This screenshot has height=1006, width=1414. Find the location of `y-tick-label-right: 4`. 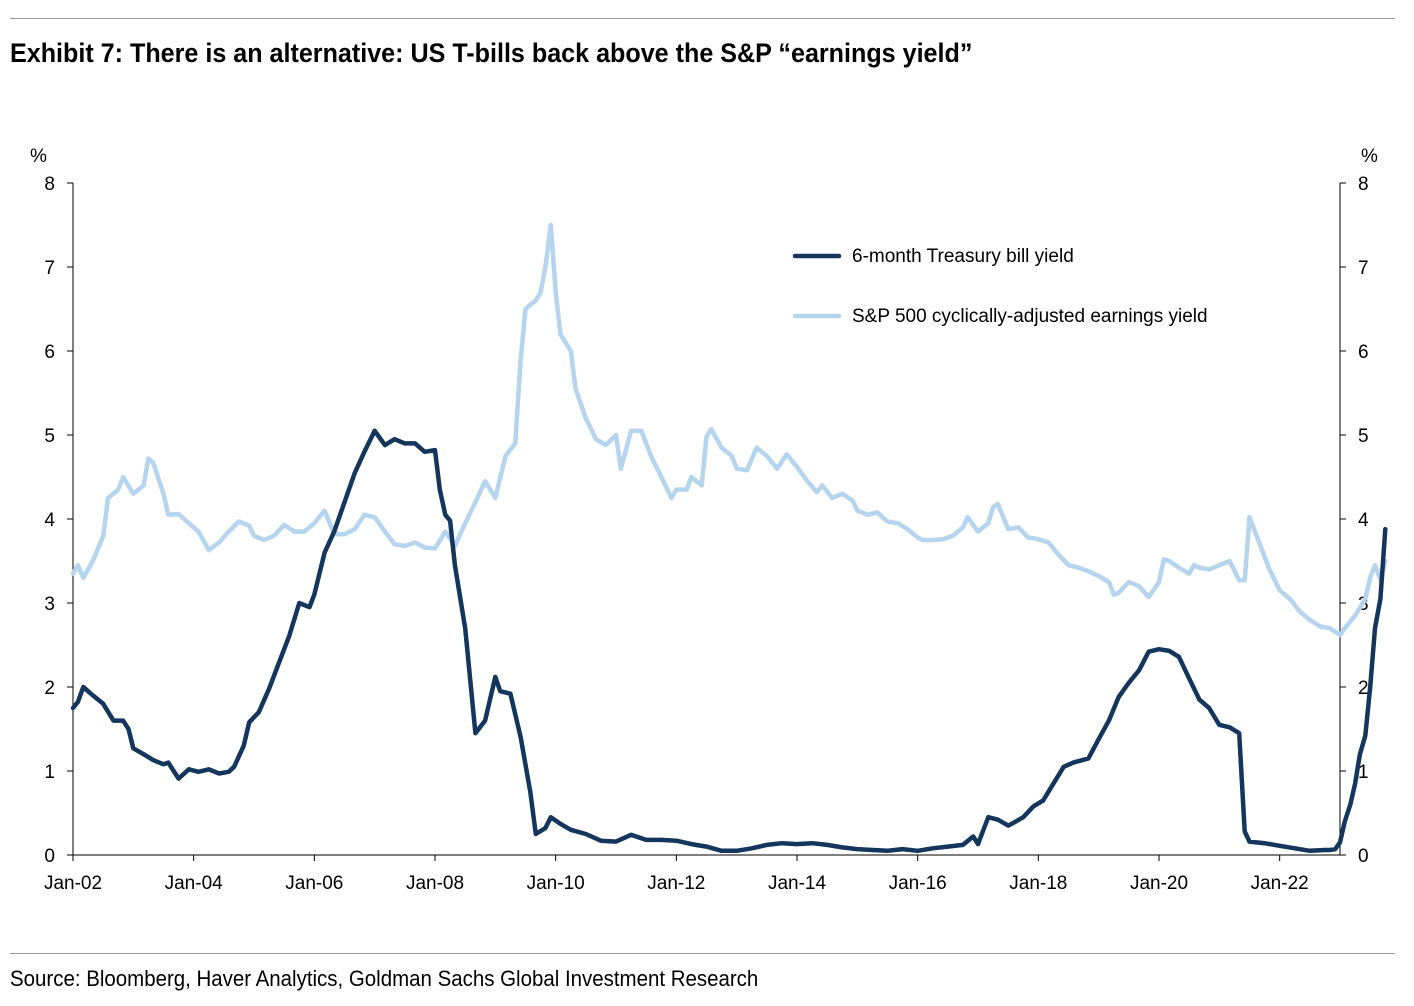

y-tick-label-right: 4 is located at coordinates (1363, 520).